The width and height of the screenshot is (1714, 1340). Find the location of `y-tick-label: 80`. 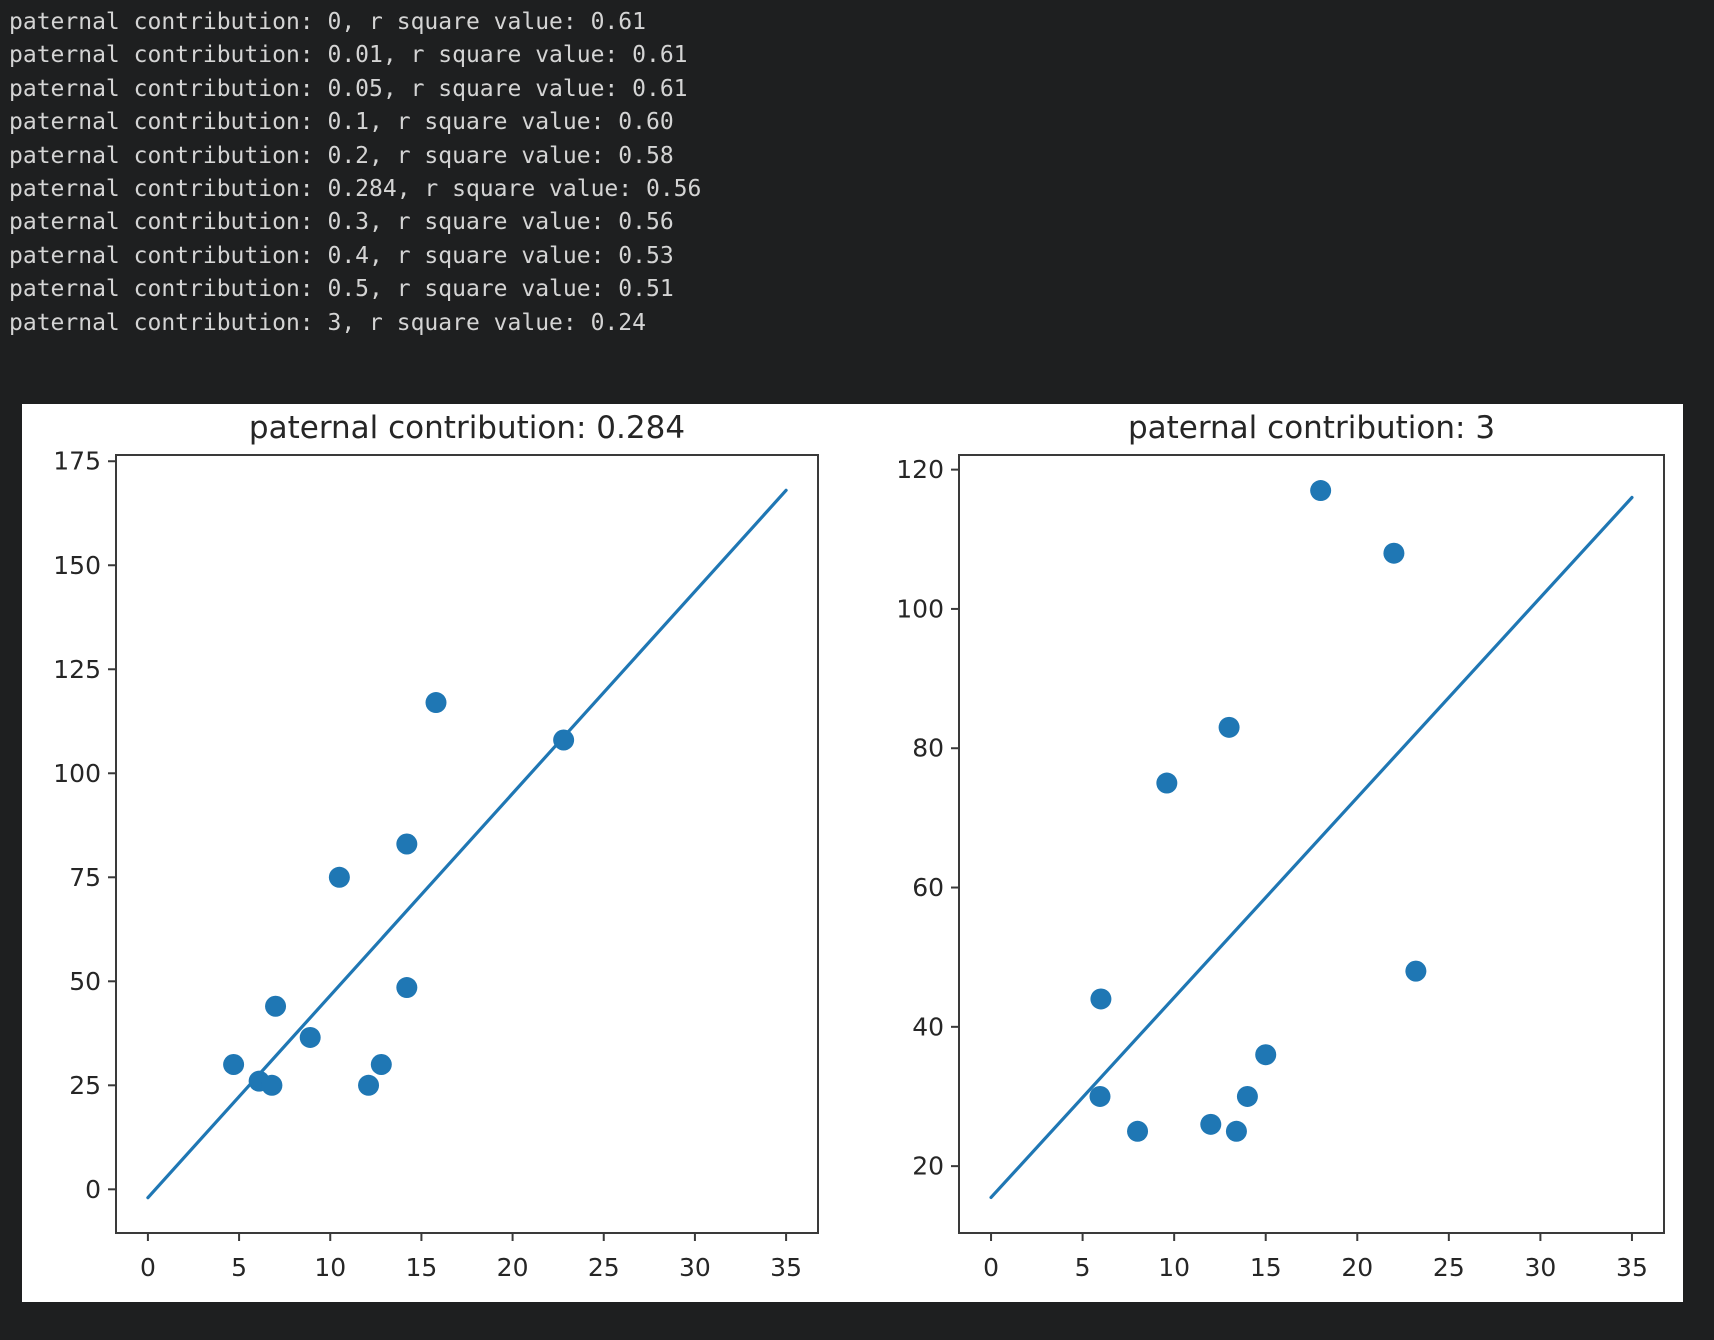

y-tick-label: 80 is located at coordinates (928, 748).